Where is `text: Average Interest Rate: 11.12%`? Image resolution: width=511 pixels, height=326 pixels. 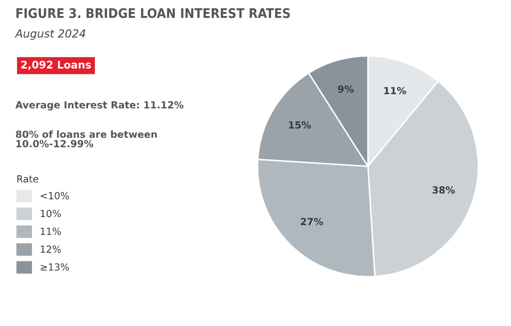 text: Average Interest Rate: 11.12% is located at coordinates (99, 105).